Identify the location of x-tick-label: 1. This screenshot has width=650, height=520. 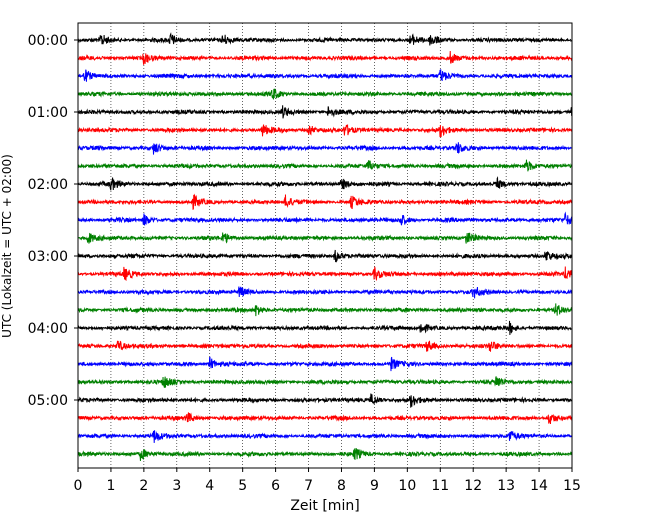
(110, 486).